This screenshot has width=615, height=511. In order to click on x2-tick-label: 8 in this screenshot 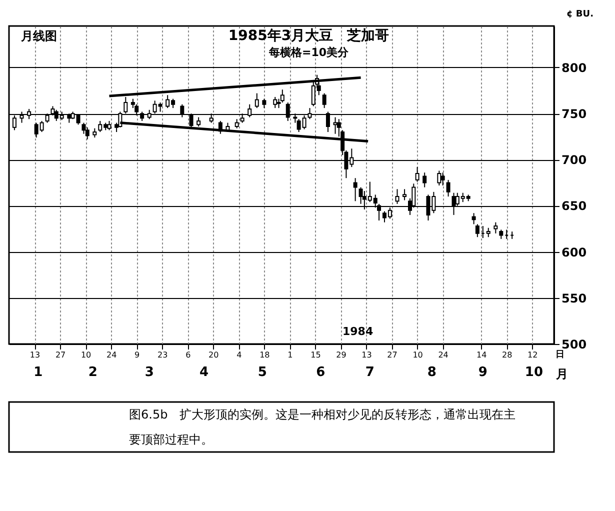, I will do `click(431, 372)`.